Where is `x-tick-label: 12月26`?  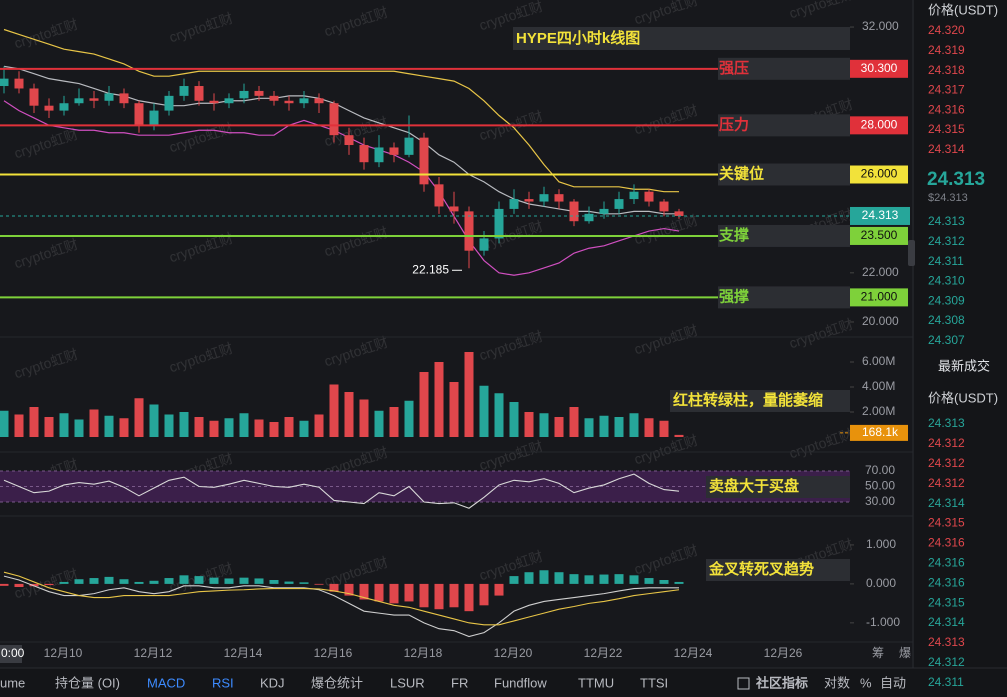 x-tick-label: 12月26 is located at coordinates (783, 653).